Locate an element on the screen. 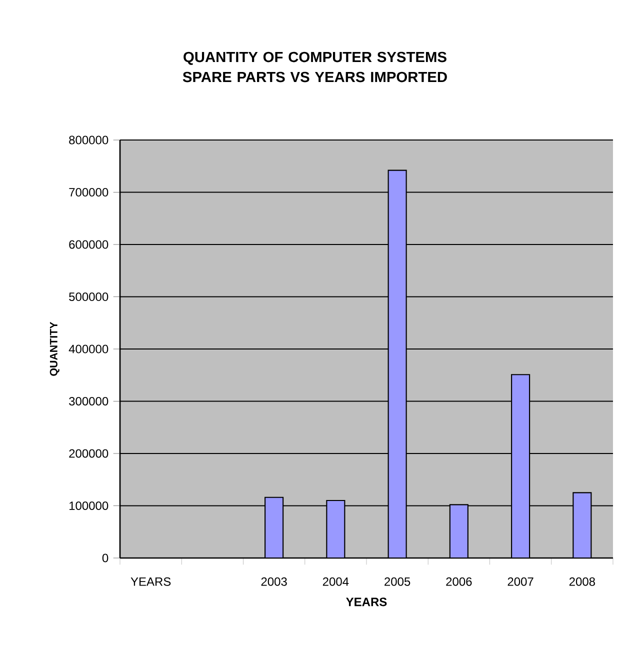 The image size is (630, 645). y-tick-label: 0 is located at coordinates (105, 558).